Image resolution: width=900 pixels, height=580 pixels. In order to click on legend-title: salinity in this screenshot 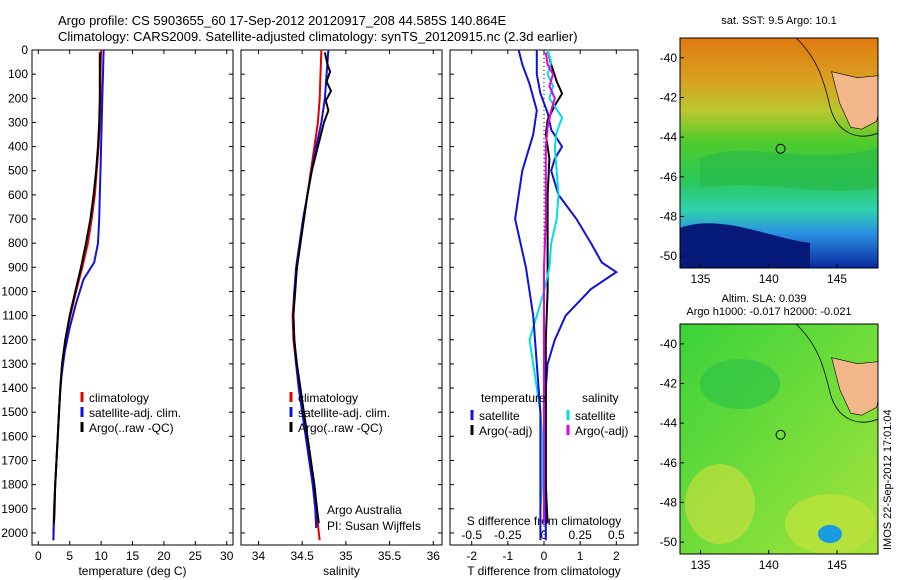, I will do `click(600, 398)`.